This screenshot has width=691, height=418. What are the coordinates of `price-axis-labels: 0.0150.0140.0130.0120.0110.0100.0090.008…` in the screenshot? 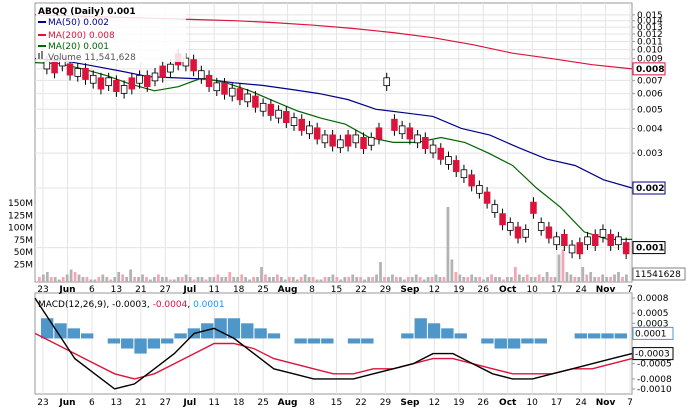 It's located at (647, 132).